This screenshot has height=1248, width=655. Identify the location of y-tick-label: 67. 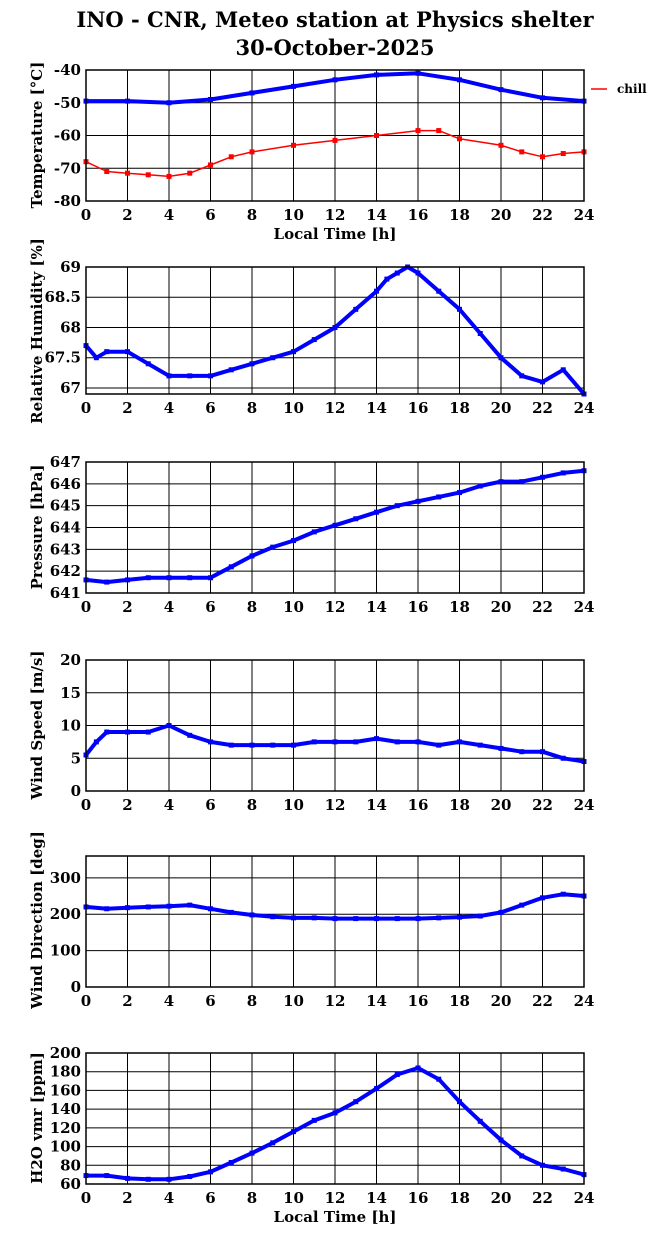
(70, 388).